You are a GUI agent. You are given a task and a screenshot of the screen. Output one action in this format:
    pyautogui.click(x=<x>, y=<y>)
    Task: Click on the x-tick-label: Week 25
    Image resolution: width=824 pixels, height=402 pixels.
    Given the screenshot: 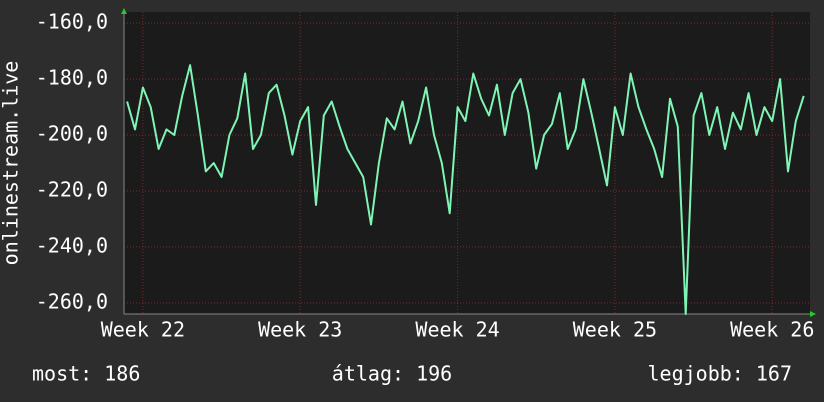 What is the action you would take?
    pyautogui.click(x=615, y=330)
    